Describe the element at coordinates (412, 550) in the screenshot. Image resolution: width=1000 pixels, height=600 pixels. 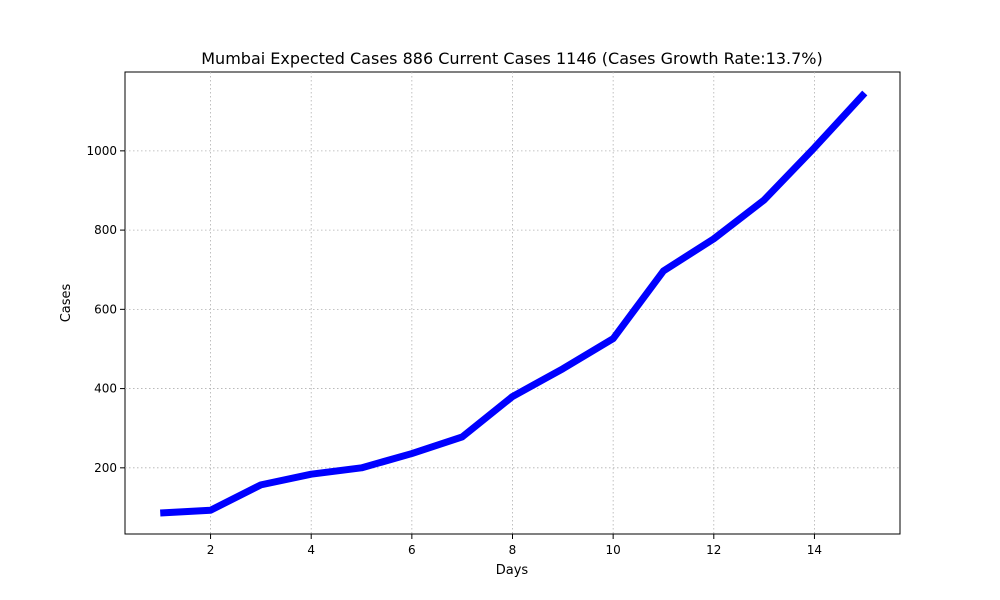
I see `x-tick-label: 6` at that location.